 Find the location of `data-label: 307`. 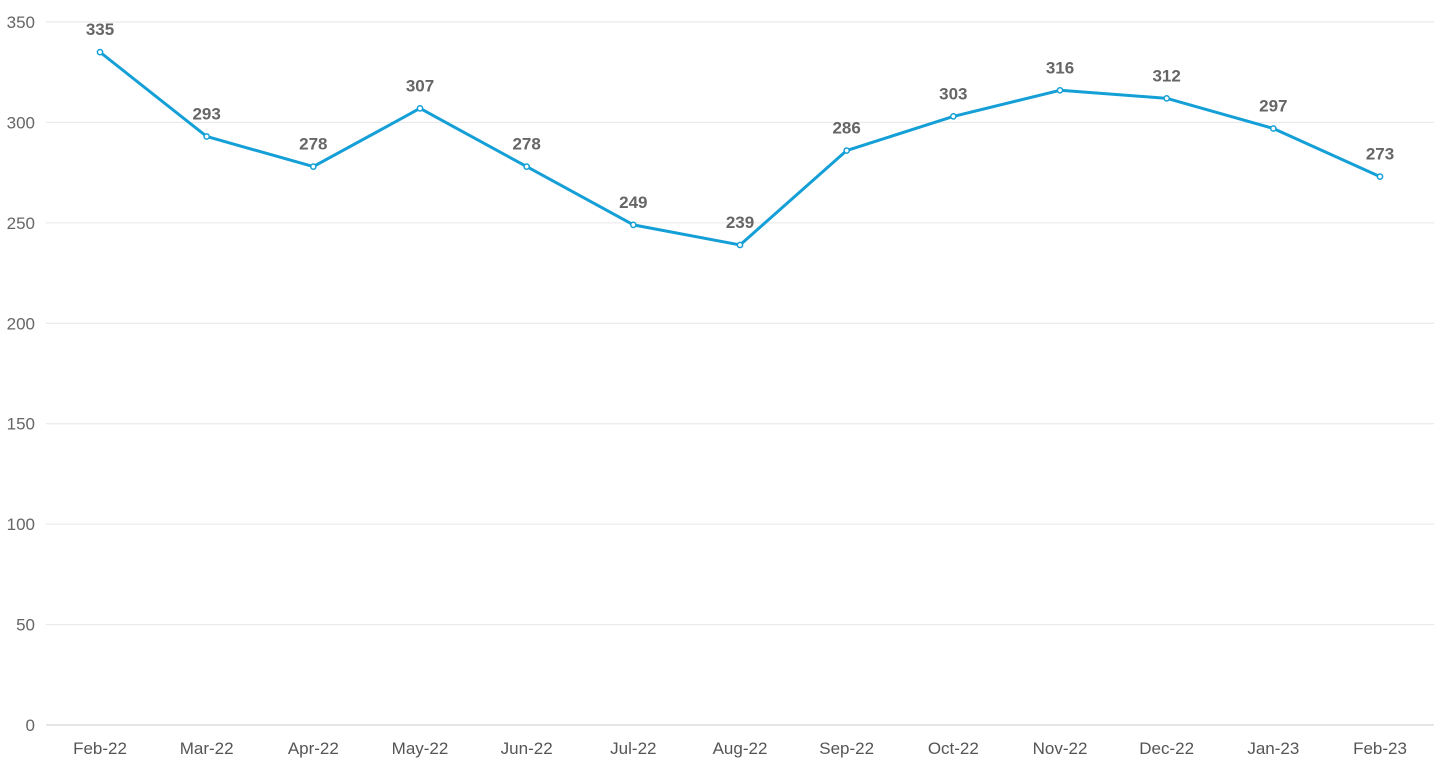

data-label: 307 is located at coordinates (420, 85).